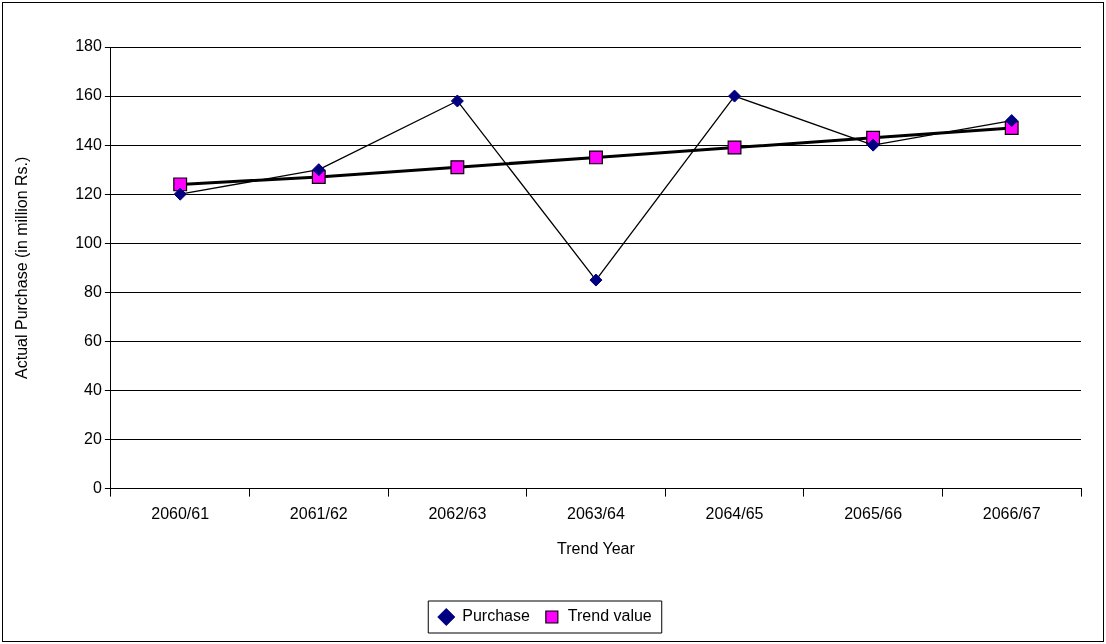 The height and width of the screenshot is (644, 1106). Describe the element at coordinates (97, 488) in the screenshot. I see `y-tick-label: 0` at that location.